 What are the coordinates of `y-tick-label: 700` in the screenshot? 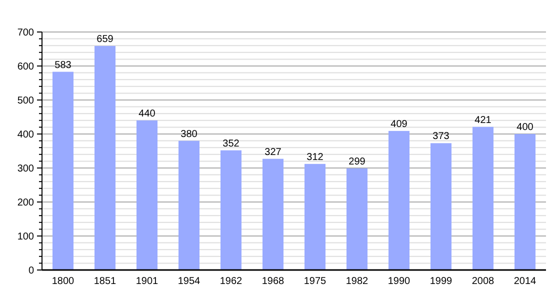 It's located at (25, 33).